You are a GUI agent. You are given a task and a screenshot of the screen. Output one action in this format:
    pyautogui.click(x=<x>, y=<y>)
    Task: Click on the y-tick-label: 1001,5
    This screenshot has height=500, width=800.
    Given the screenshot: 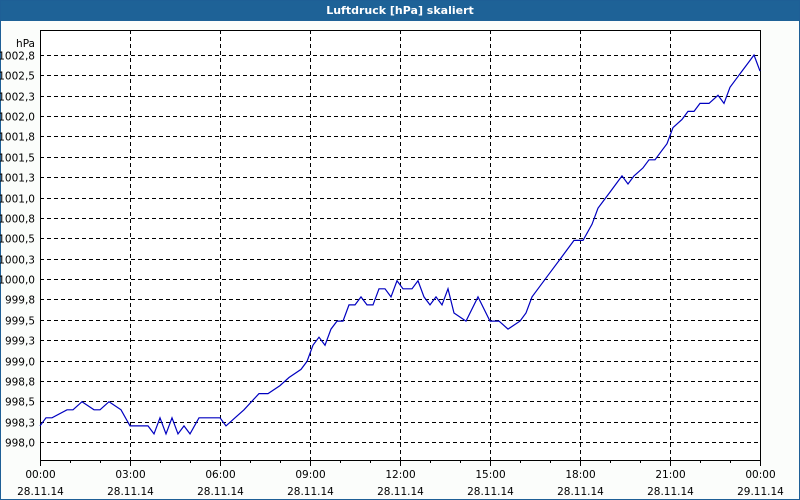 What is the action you would take?
    pyautogui.click(x=17, y=159)
    